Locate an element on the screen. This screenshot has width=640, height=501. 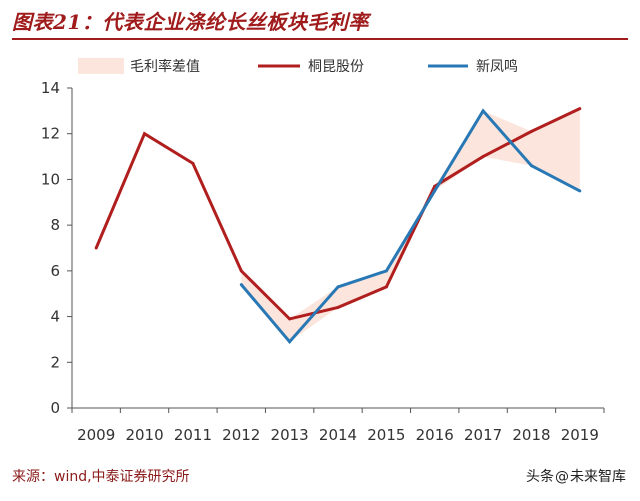
legend-label-difference: 毛利率差值 is located at coordinates (165, 66).